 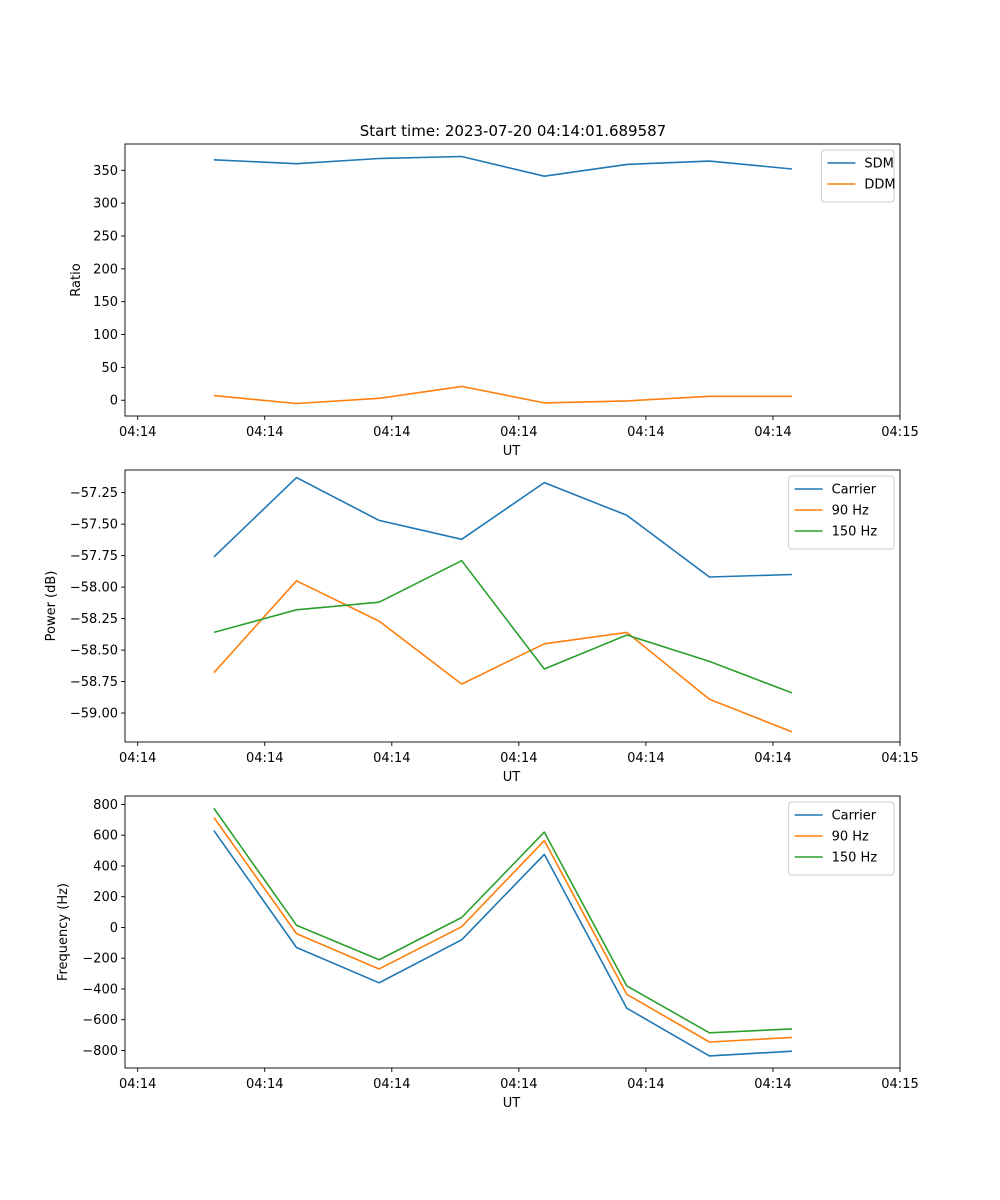 What do you see at coordinates (94, 525) in the screenshot?
I see `y-tick-label: −57.50` at bounding box center [94, 525].